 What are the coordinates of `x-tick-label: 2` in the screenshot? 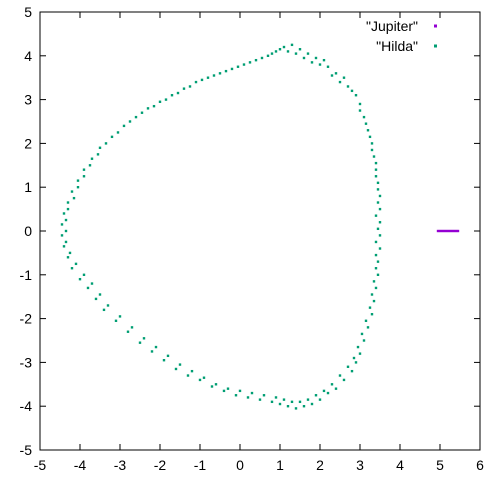 It's located at (320, 465).